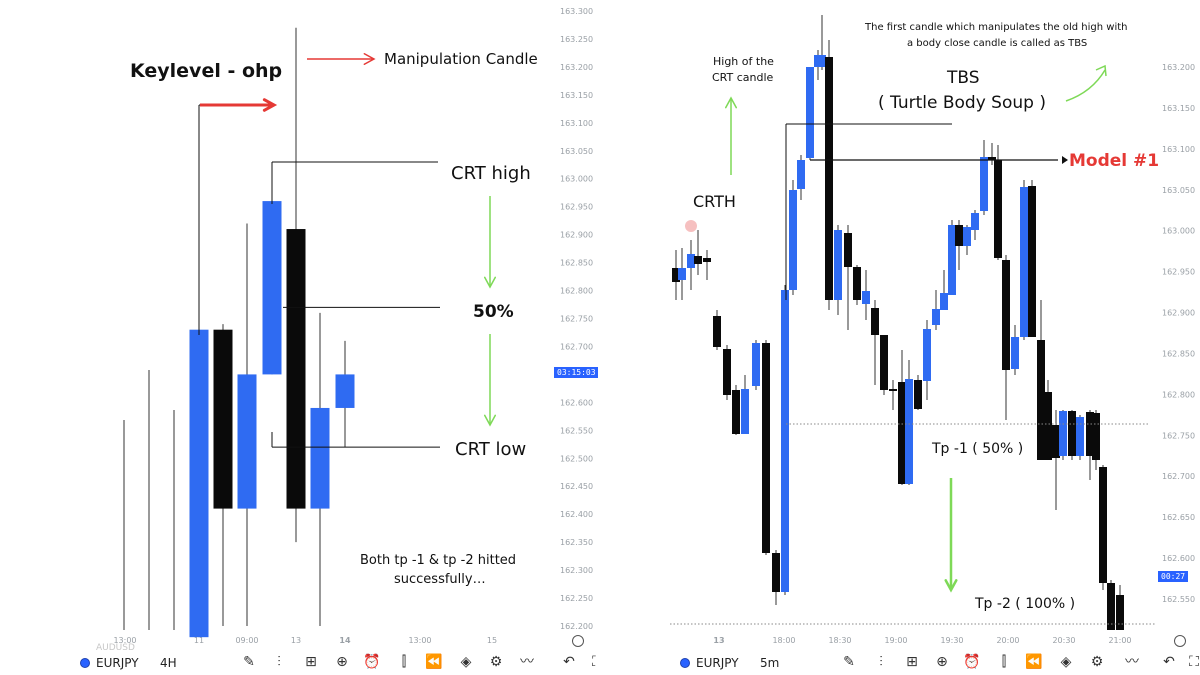  Describe the element at coordinates (345, 640) in the screenshot. I see `x-axis-tick: 14` at that location.